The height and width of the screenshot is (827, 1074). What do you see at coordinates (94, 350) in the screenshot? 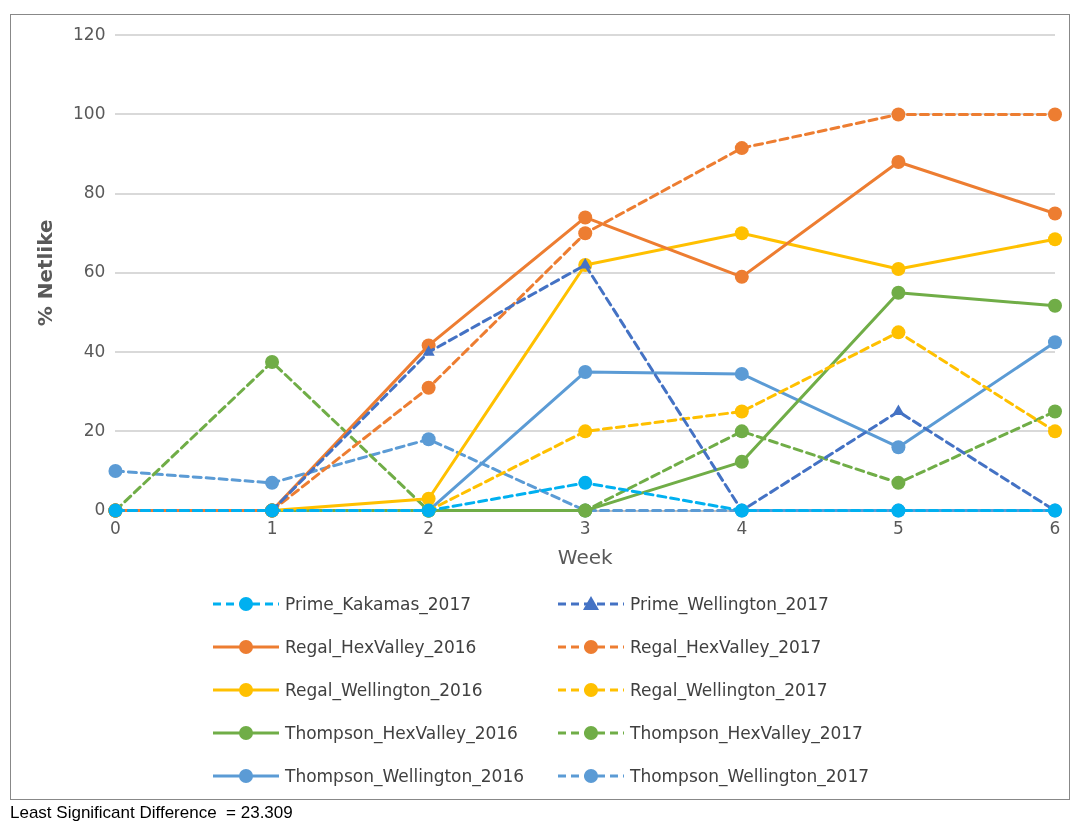
I see `y-tick-label: 40` at bounding box center [94, 350].